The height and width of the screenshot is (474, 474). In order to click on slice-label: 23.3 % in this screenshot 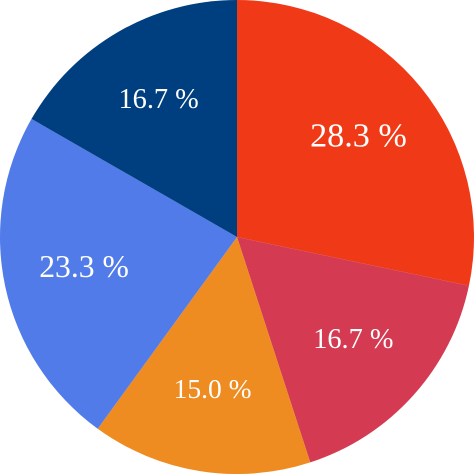, I will do `click(84, 266)`.